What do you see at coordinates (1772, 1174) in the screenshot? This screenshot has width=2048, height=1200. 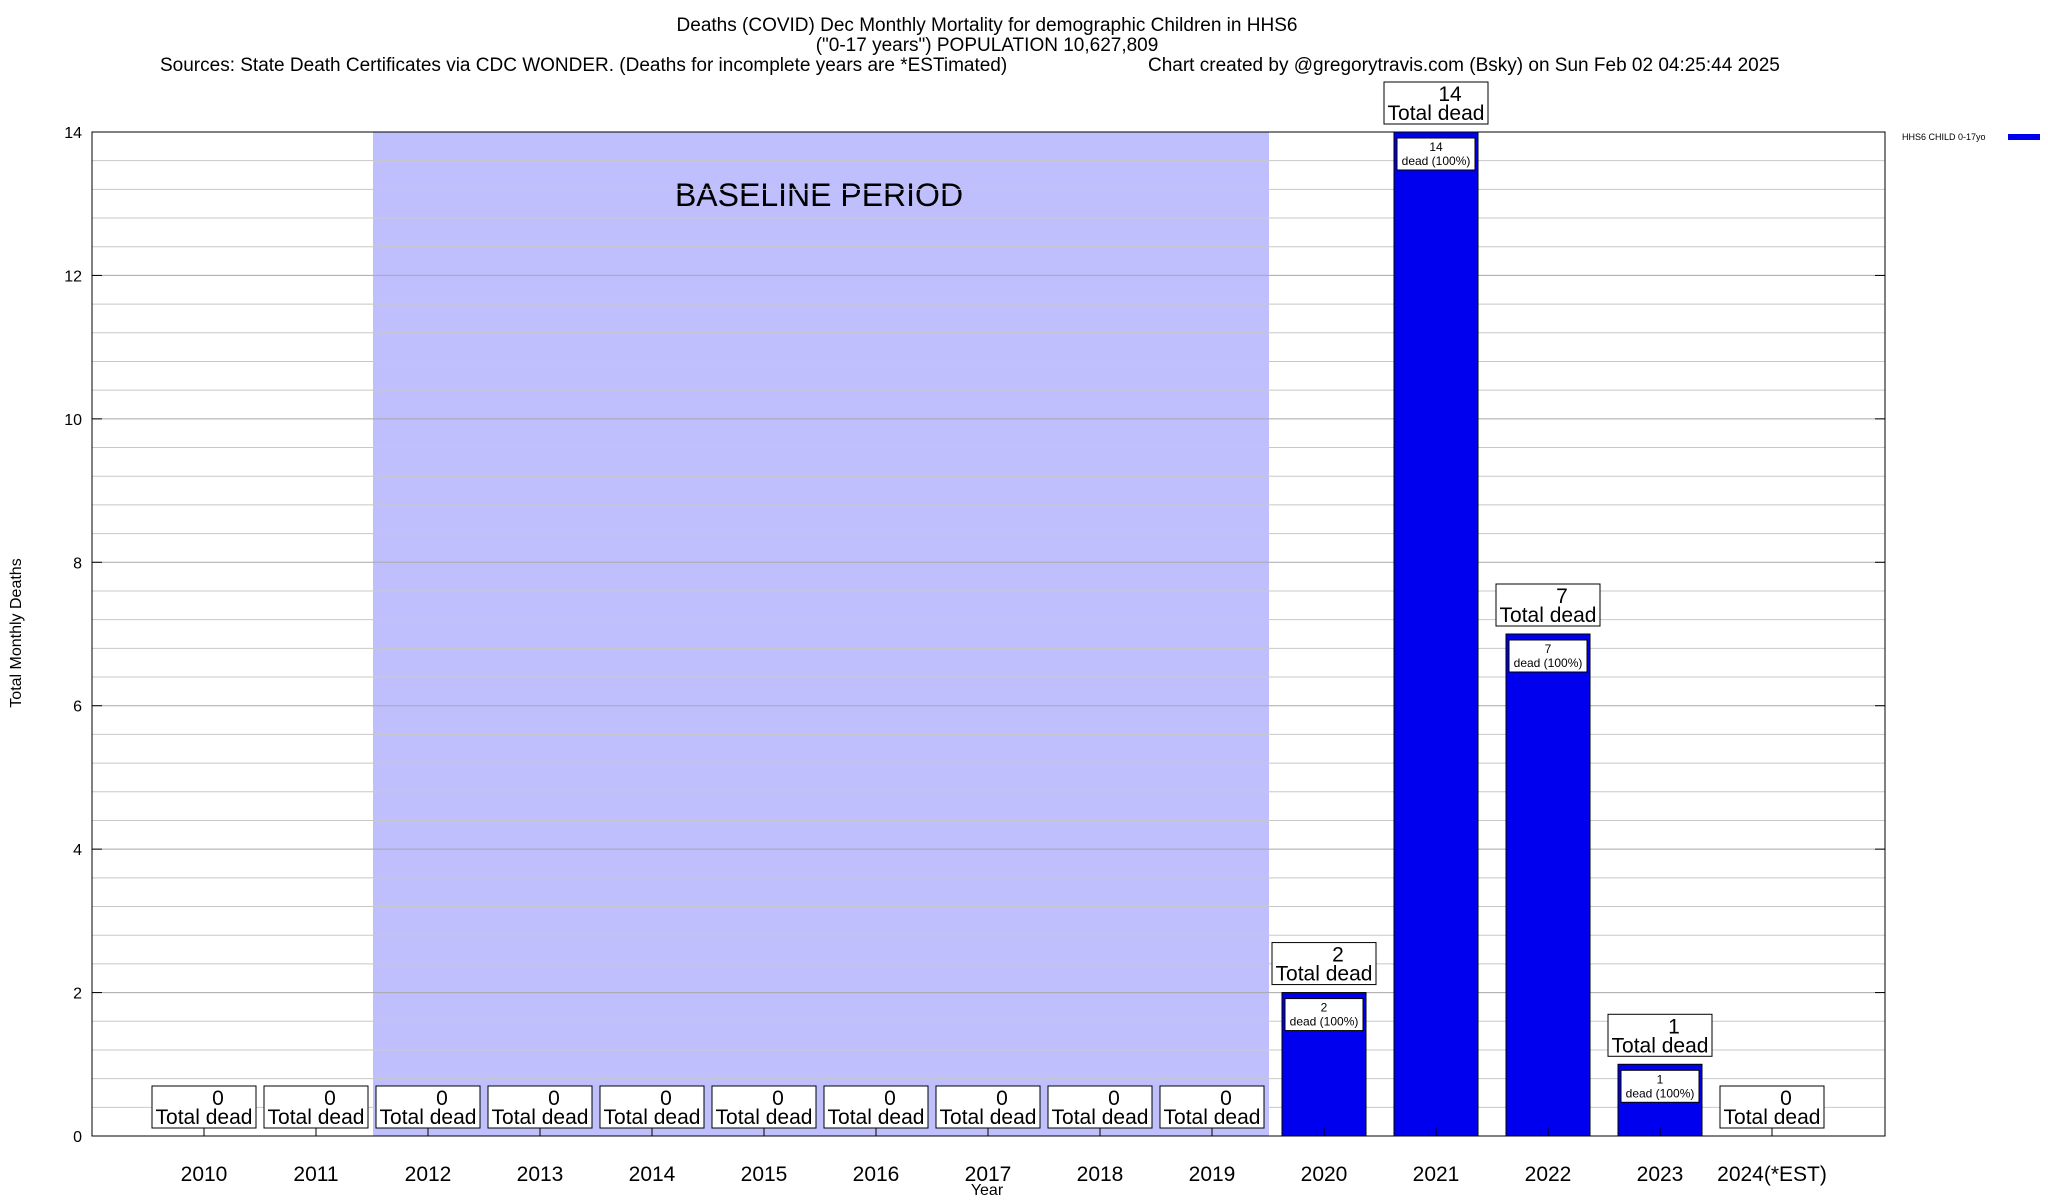 I see `x-tick-label: 2024(*EST)` at bounding box center [1772, 1174].